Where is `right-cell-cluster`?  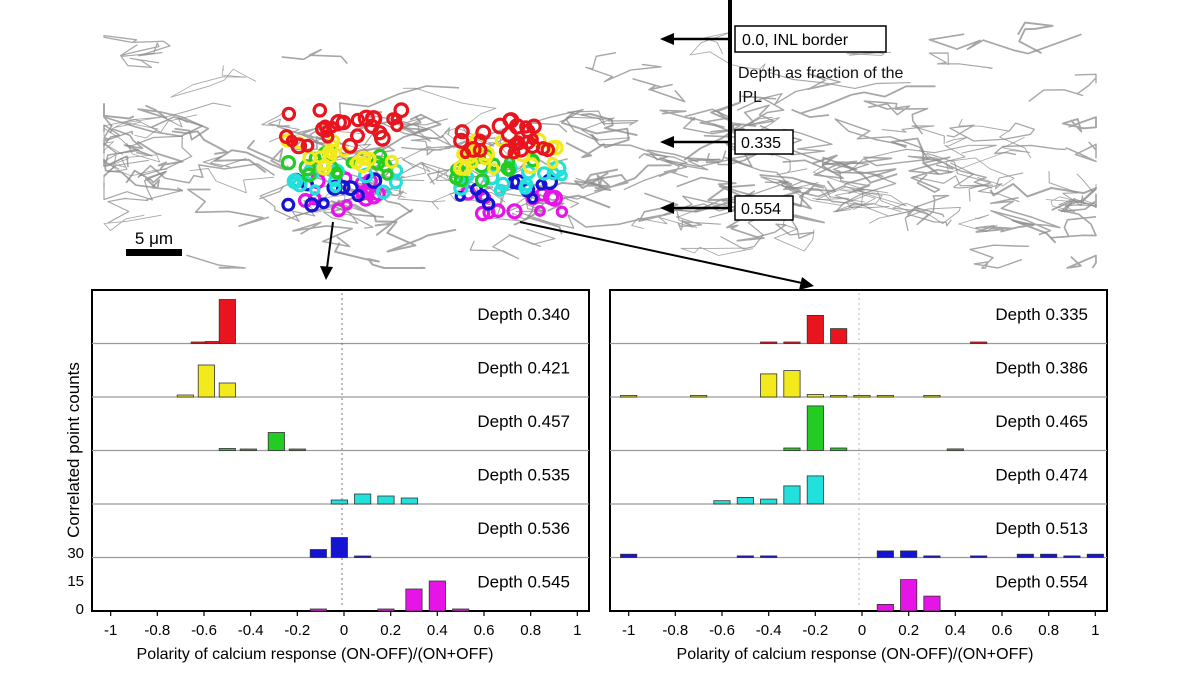
right-cell-cluster is located at coordinates (509, 167).